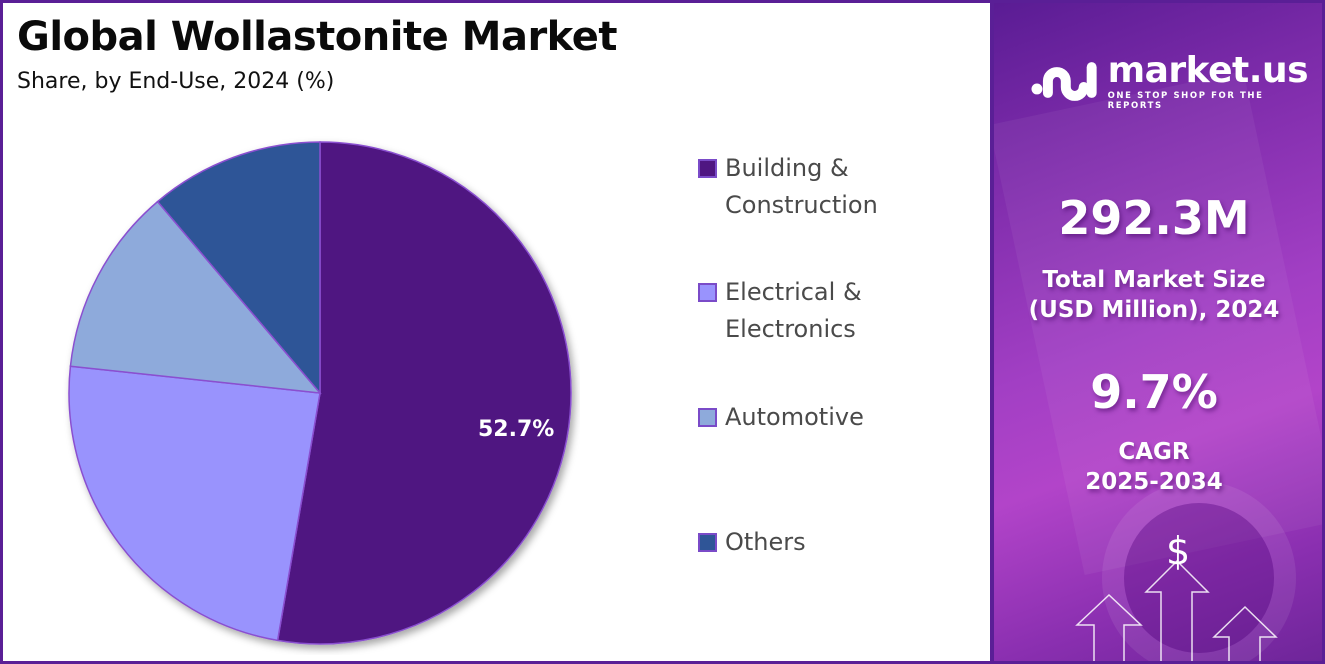  I want to click on pie-slice-electrical-electronics, so click(194, 503).